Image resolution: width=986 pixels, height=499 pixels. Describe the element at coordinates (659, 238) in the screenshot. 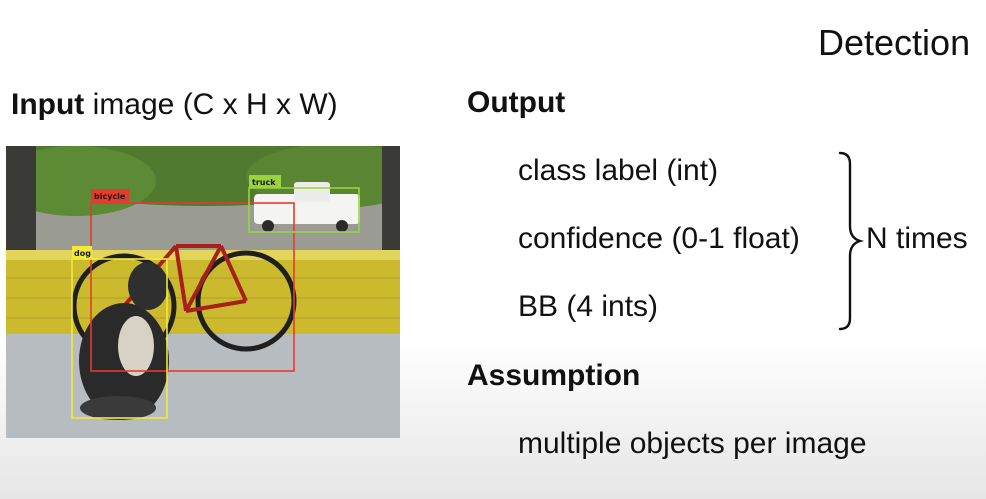

I see `output-item-confidence: confidence (0-1 float)` at that location.